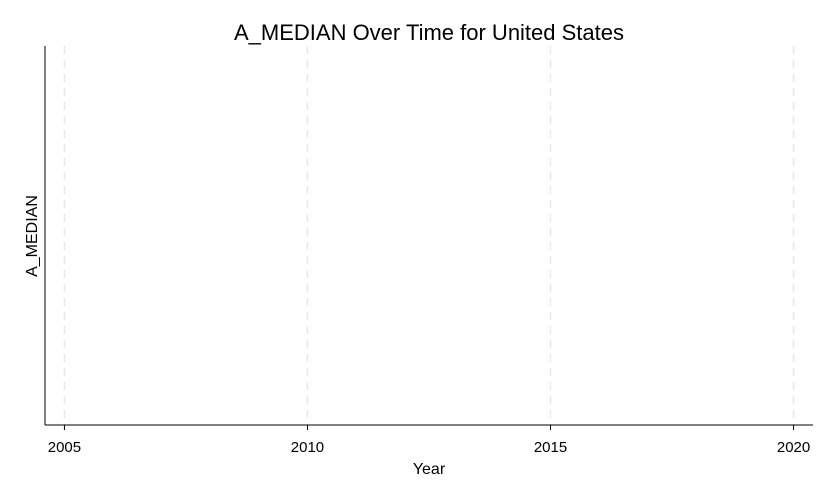  I want to click on x-tick-label-2005: 2005, so click(64, 447).